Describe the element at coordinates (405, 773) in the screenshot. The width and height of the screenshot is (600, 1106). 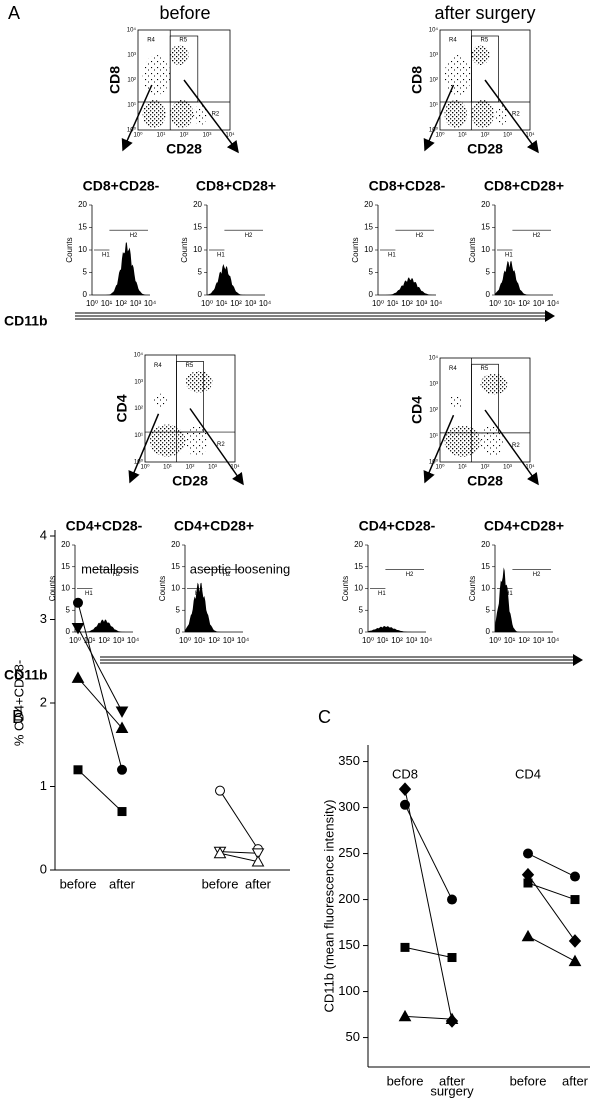
I see `annotation: CD8` at that location.